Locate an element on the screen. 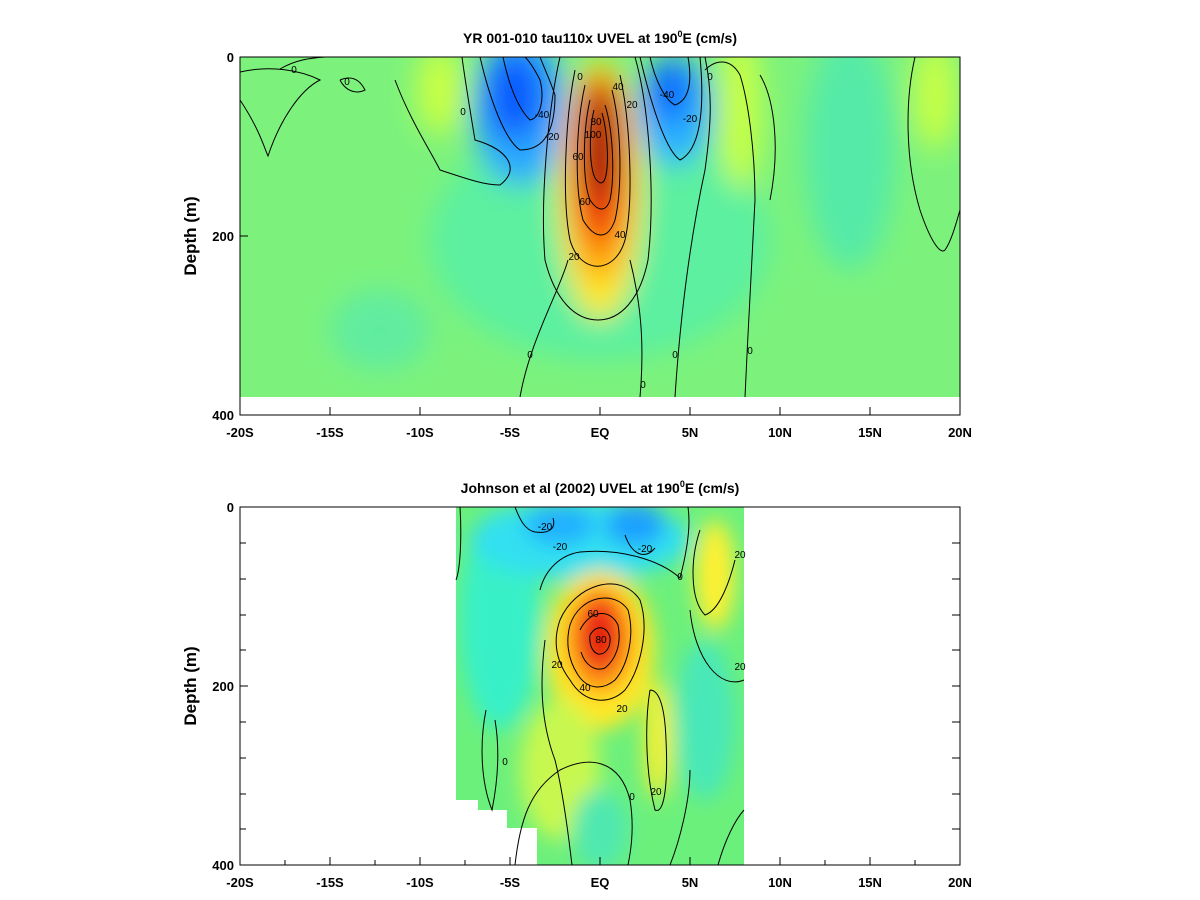 This screenshot has height=900, width=1200. cyan-band-deep is located at coordinates (600, 827).